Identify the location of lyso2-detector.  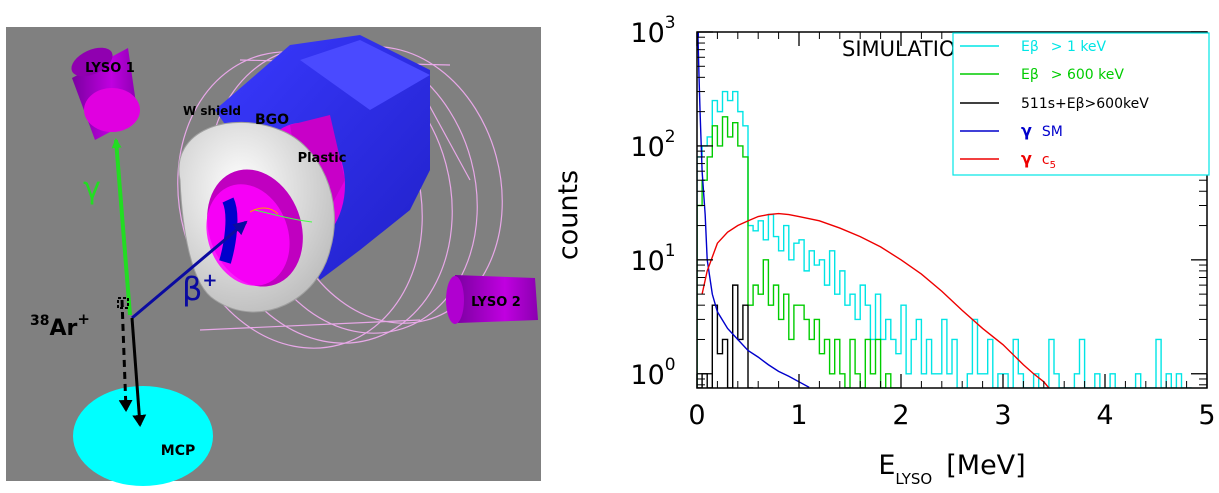
(492, 299).